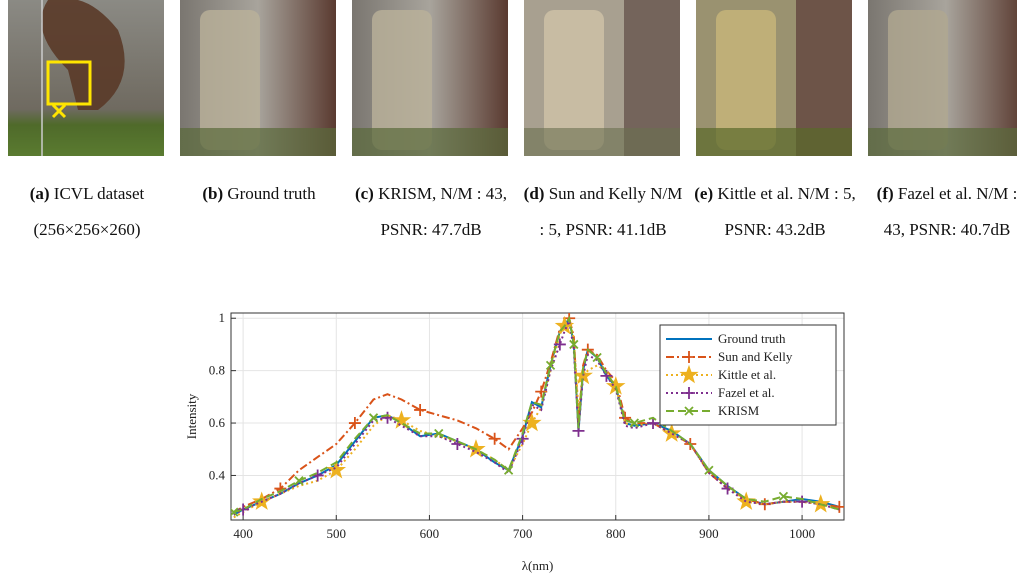  I want to click on image-kittle, so click(774, 78).